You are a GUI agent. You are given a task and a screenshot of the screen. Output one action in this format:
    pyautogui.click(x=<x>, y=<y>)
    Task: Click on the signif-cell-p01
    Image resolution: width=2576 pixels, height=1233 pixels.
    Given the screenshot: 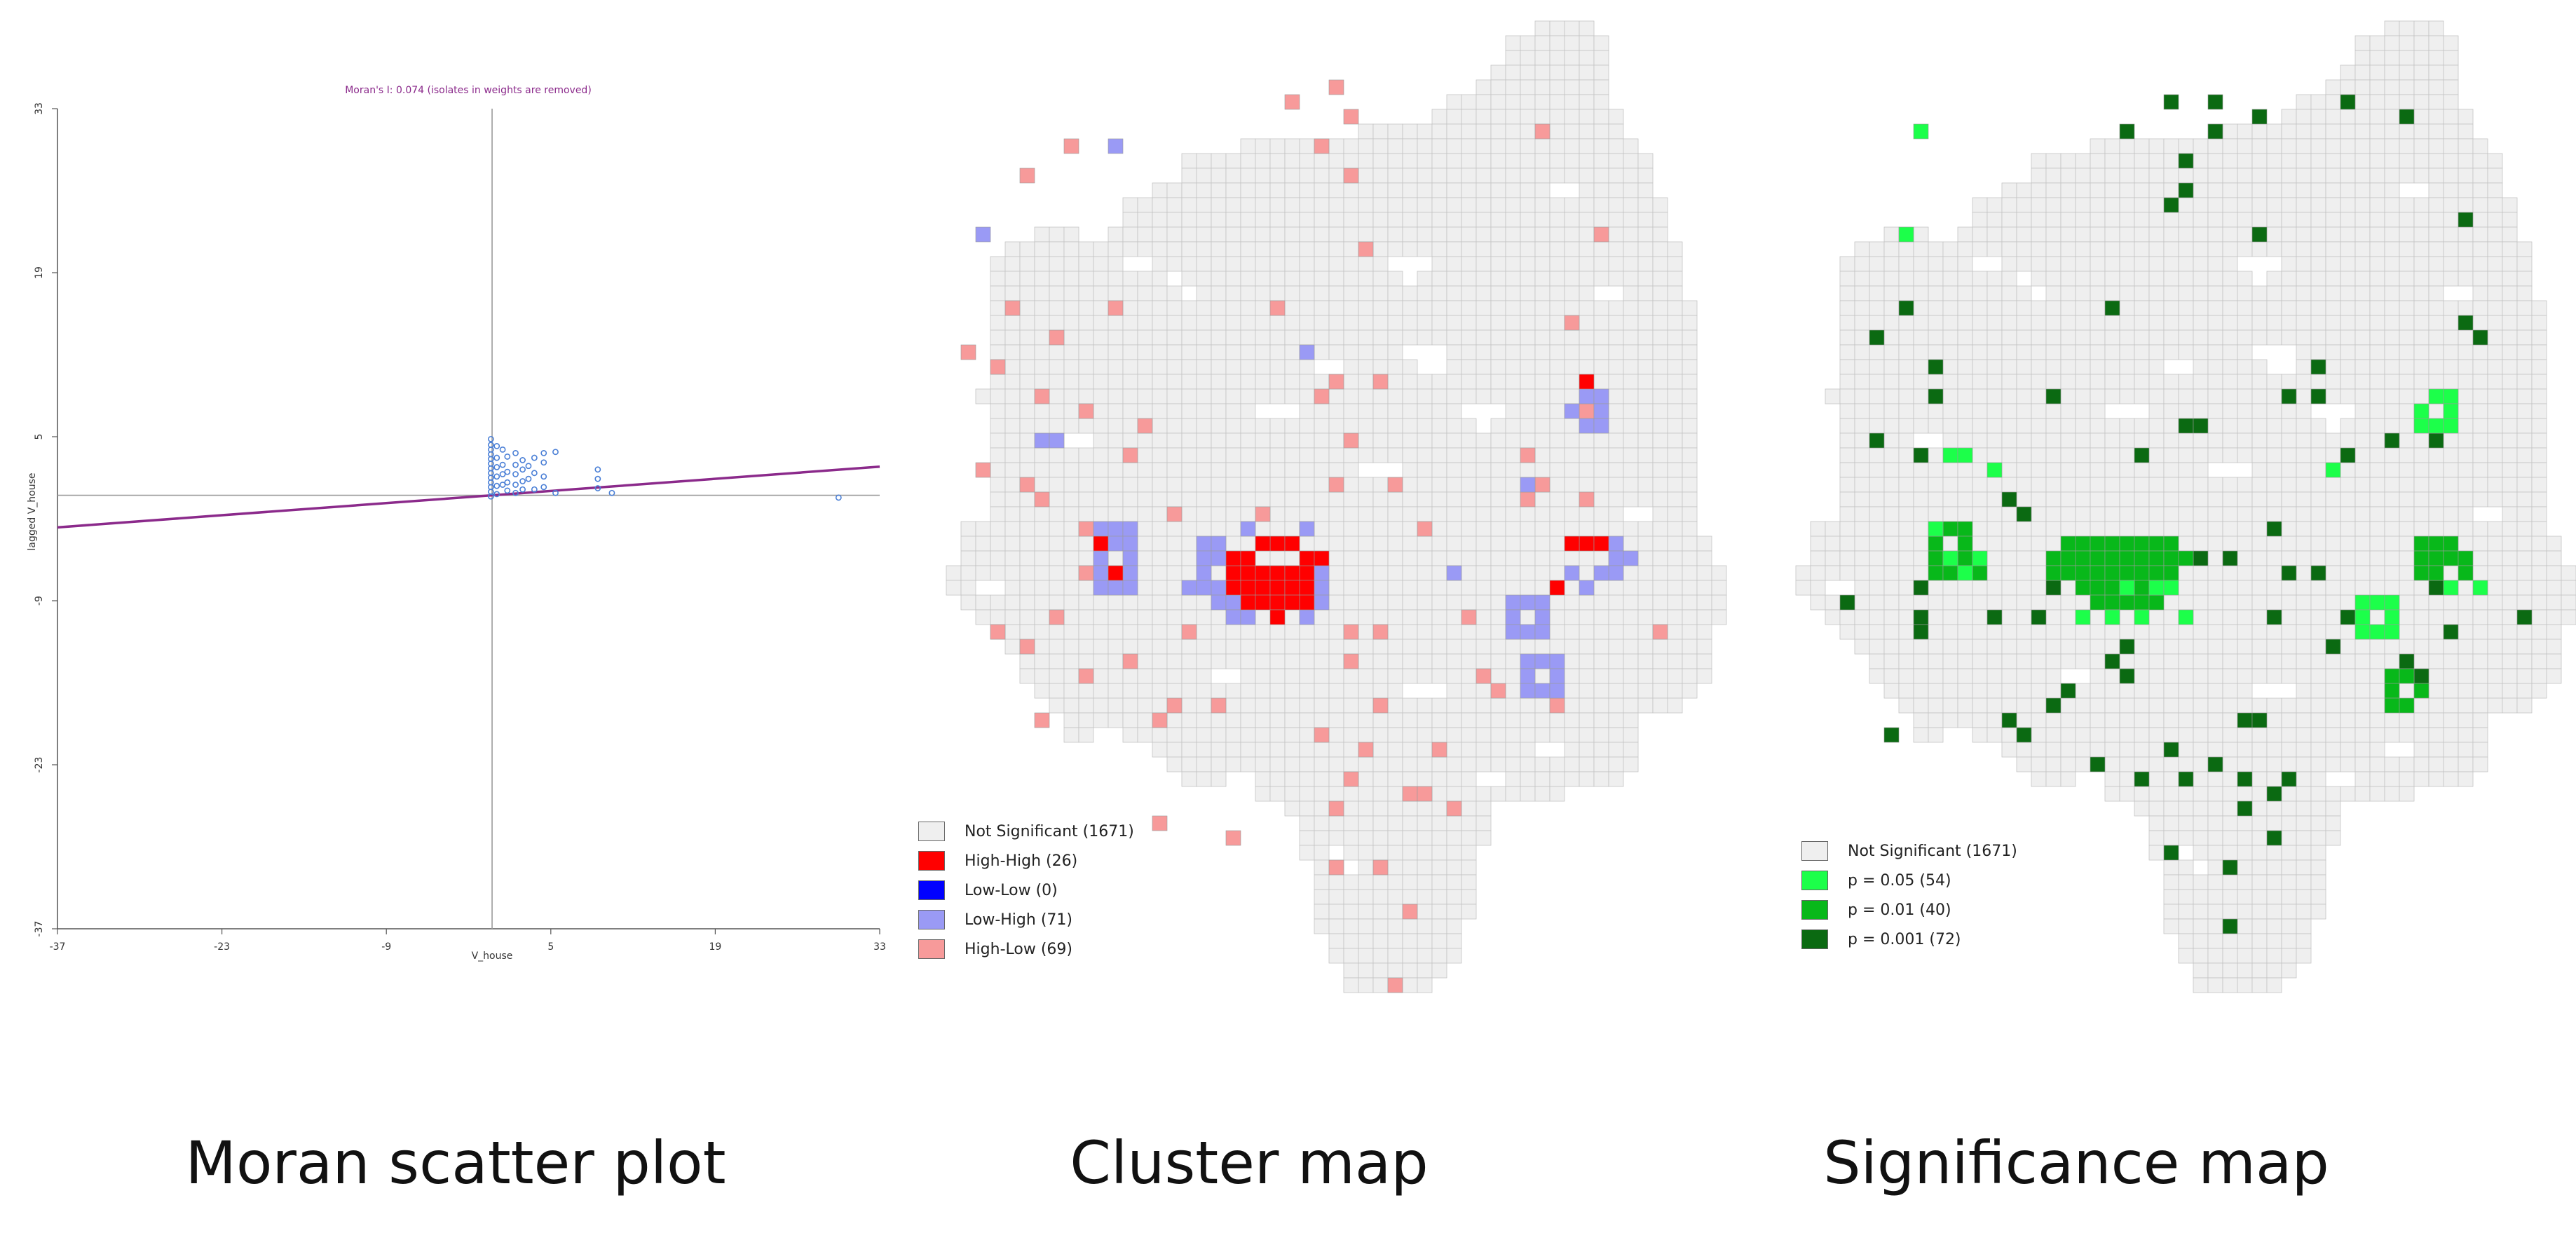 What is the action you would take?
    pyautogui.click(x=2142, y=573)
    